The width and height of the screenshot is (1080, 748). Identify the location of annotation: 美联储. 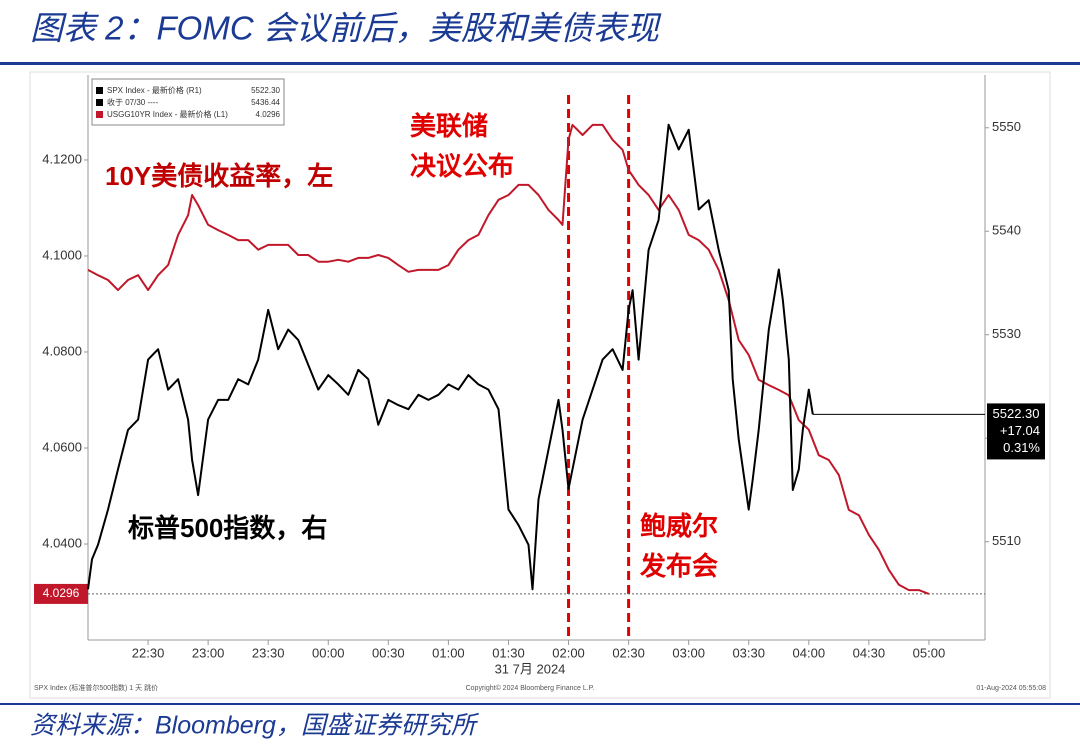
(449, 126).